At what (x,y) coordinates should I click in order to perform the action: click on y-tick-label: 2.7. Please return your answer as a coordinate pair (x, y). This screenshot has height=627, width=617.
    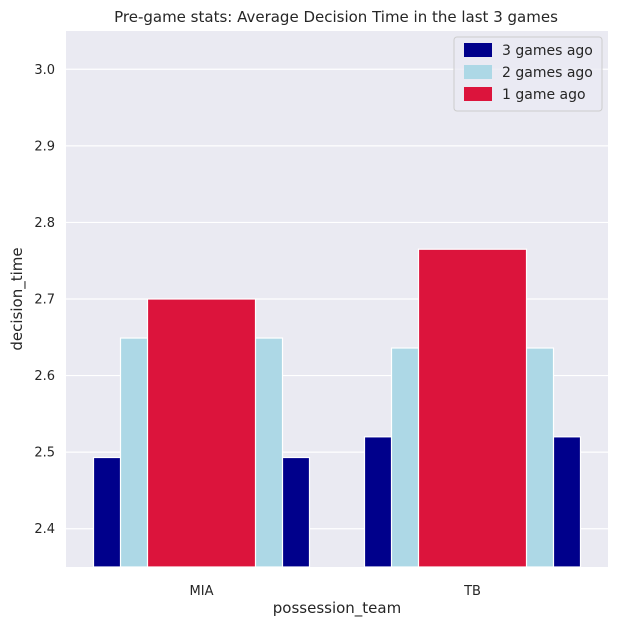
    Looking at the image, I should click on (44, 300).